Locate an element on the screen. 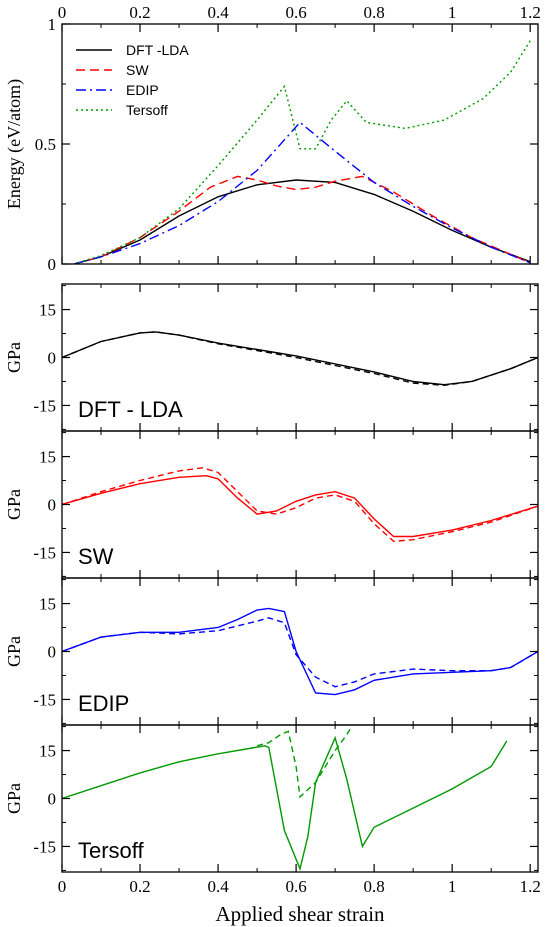 Image resolution: width=545 pixels, height=927 pixels. x-axis-title: Applied shear strain is located at coordinates (300, 914).